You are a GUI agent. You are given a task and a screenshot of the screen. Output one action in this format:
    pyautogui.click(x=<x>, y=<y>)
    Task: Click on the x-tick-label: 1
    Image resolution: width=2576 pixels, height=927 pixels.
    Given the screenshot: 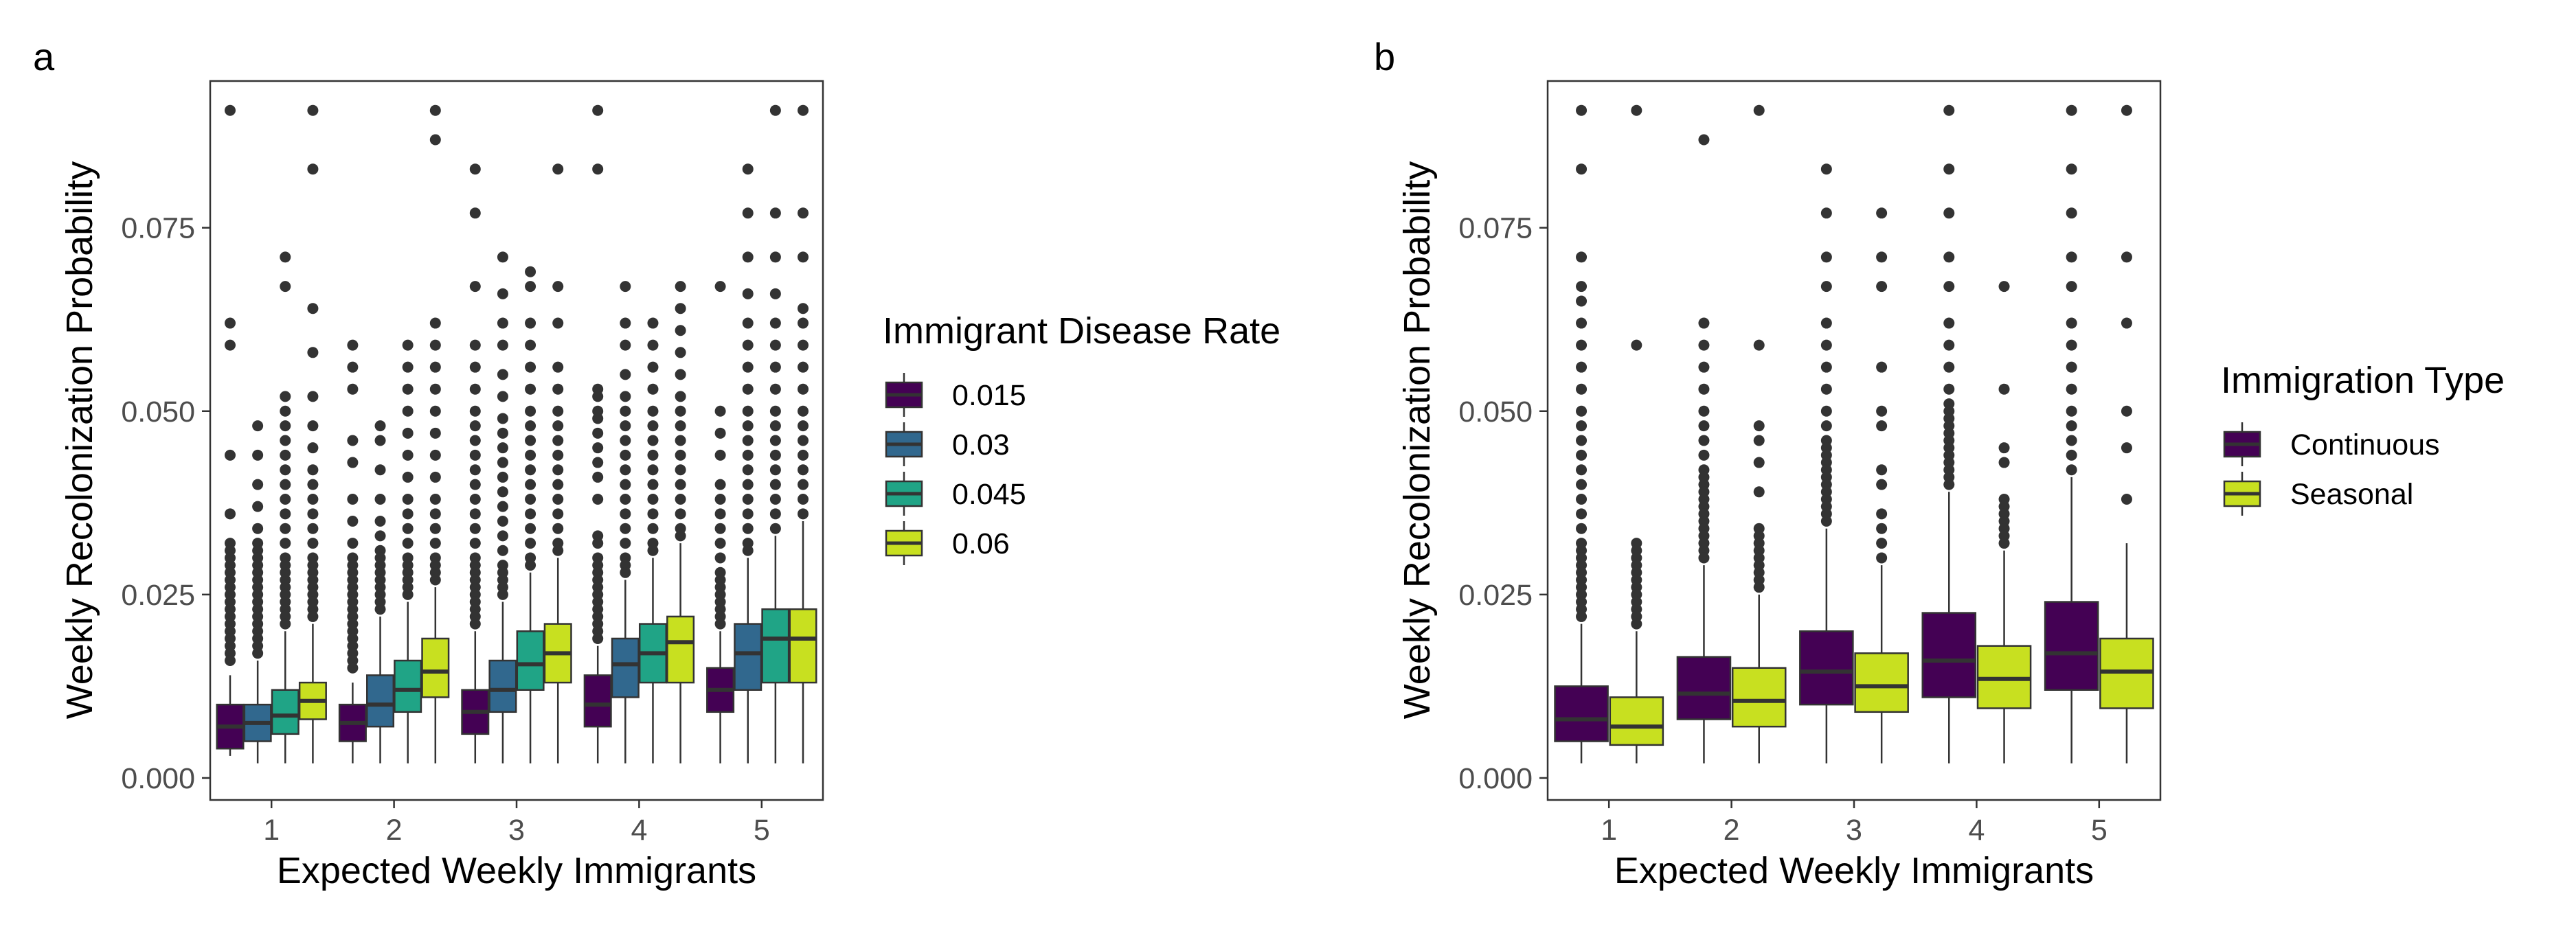 What is the action you would take?
    pyautogui.click(x=271, y=830)
    